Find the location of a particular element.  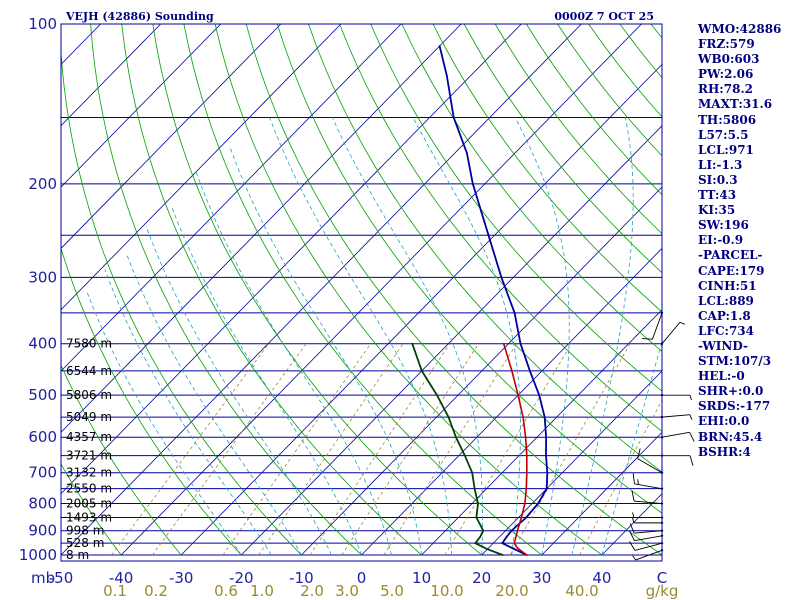

index-line: FRZ:579 is located at coordinates (726, 44).